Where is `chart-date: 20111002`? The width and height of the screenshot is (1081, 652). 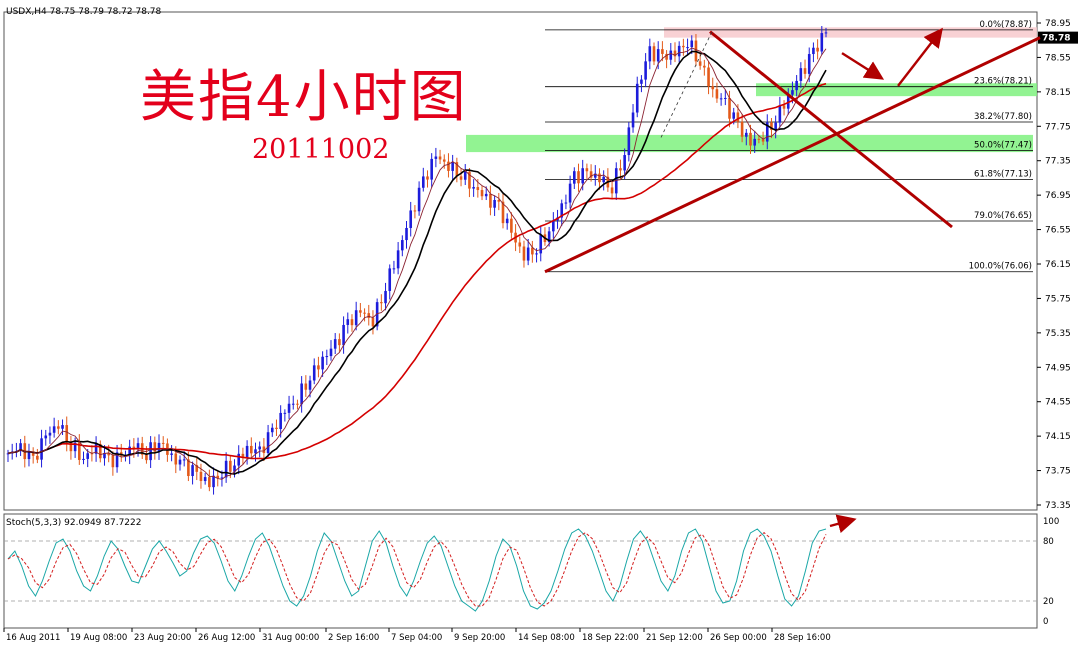
chart-date: 20111002 is located at coordinates (321, 149).